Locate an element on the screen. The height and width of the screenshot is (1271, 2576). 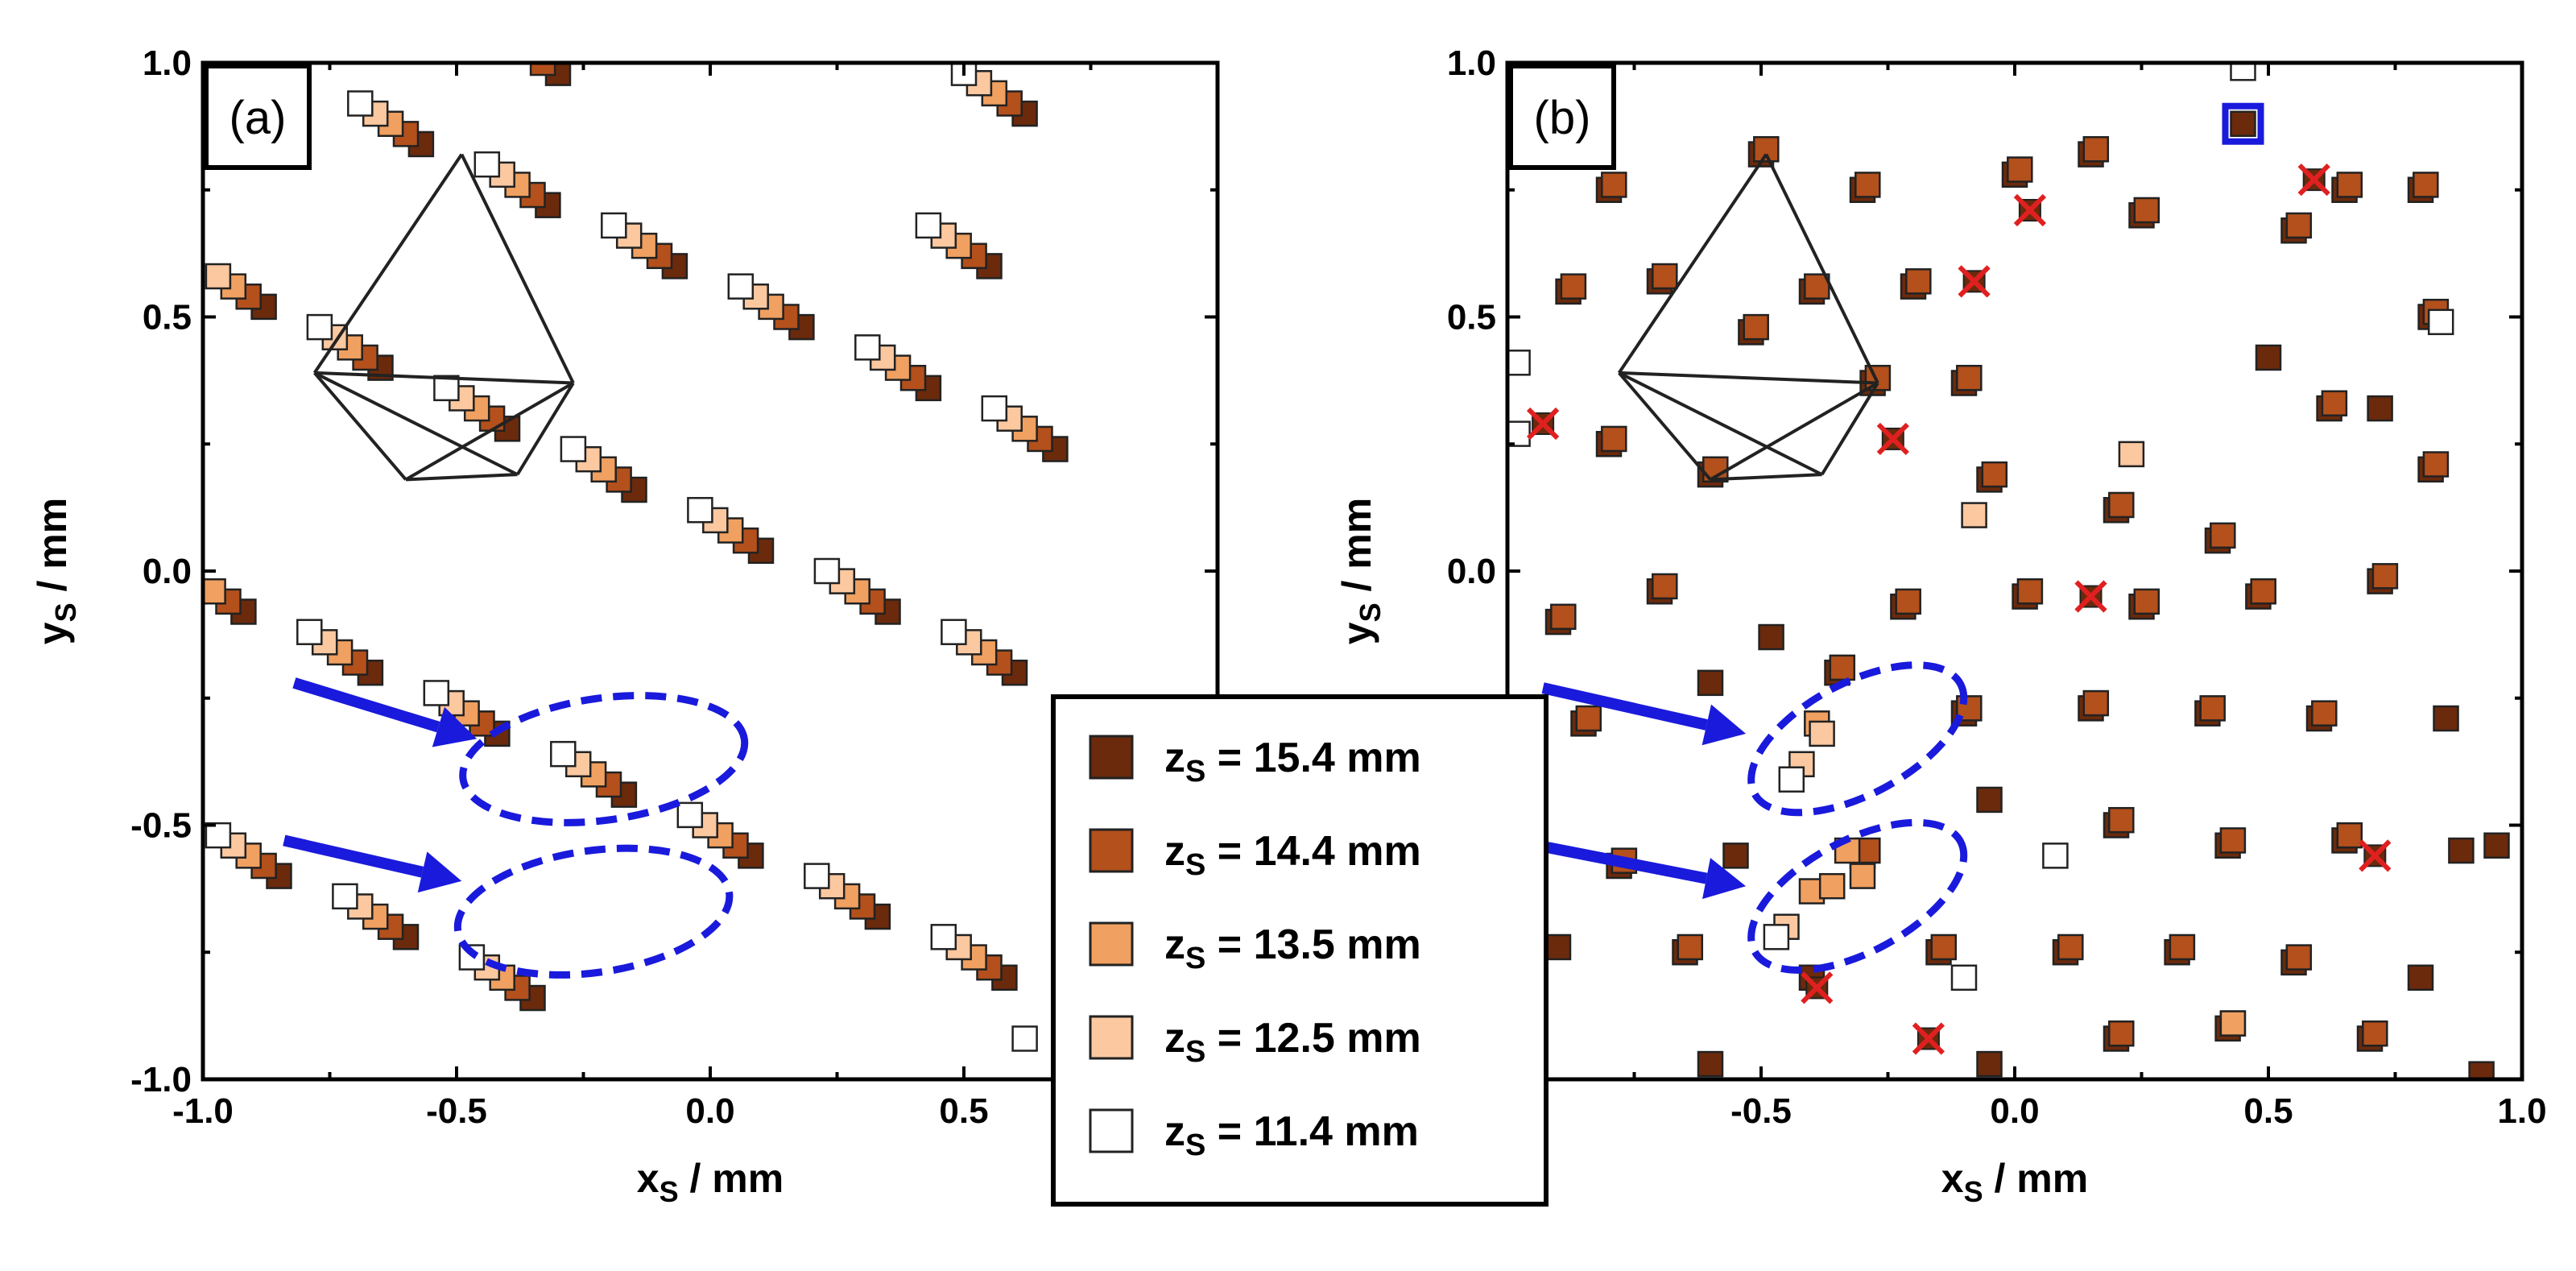
annotations is located at coordinates (516, 828).